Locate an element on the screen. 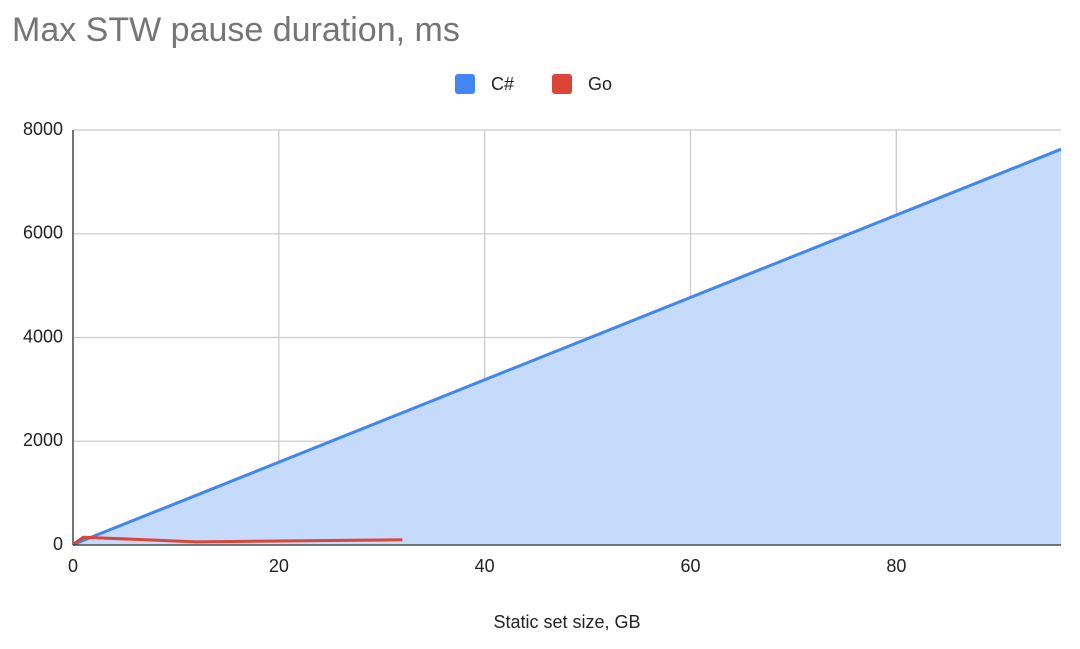  x-tick-label: 20 is located at coordinates (279, 566).